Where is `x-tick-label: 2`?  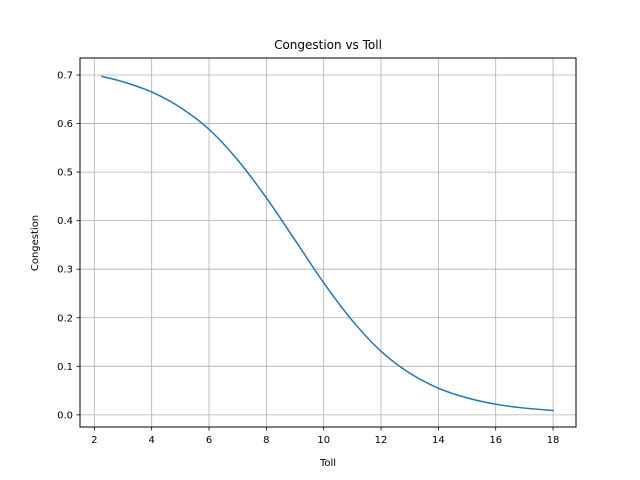
x-tick-label: 2 is located at coordinates (94, 440).